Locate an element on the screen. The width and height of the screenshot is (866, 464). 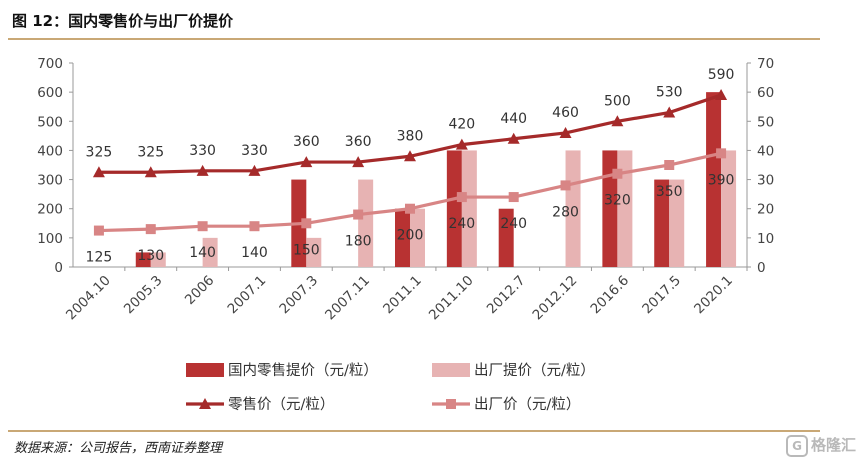
watermark-g-icon: G is located at coordinates (797, 446).